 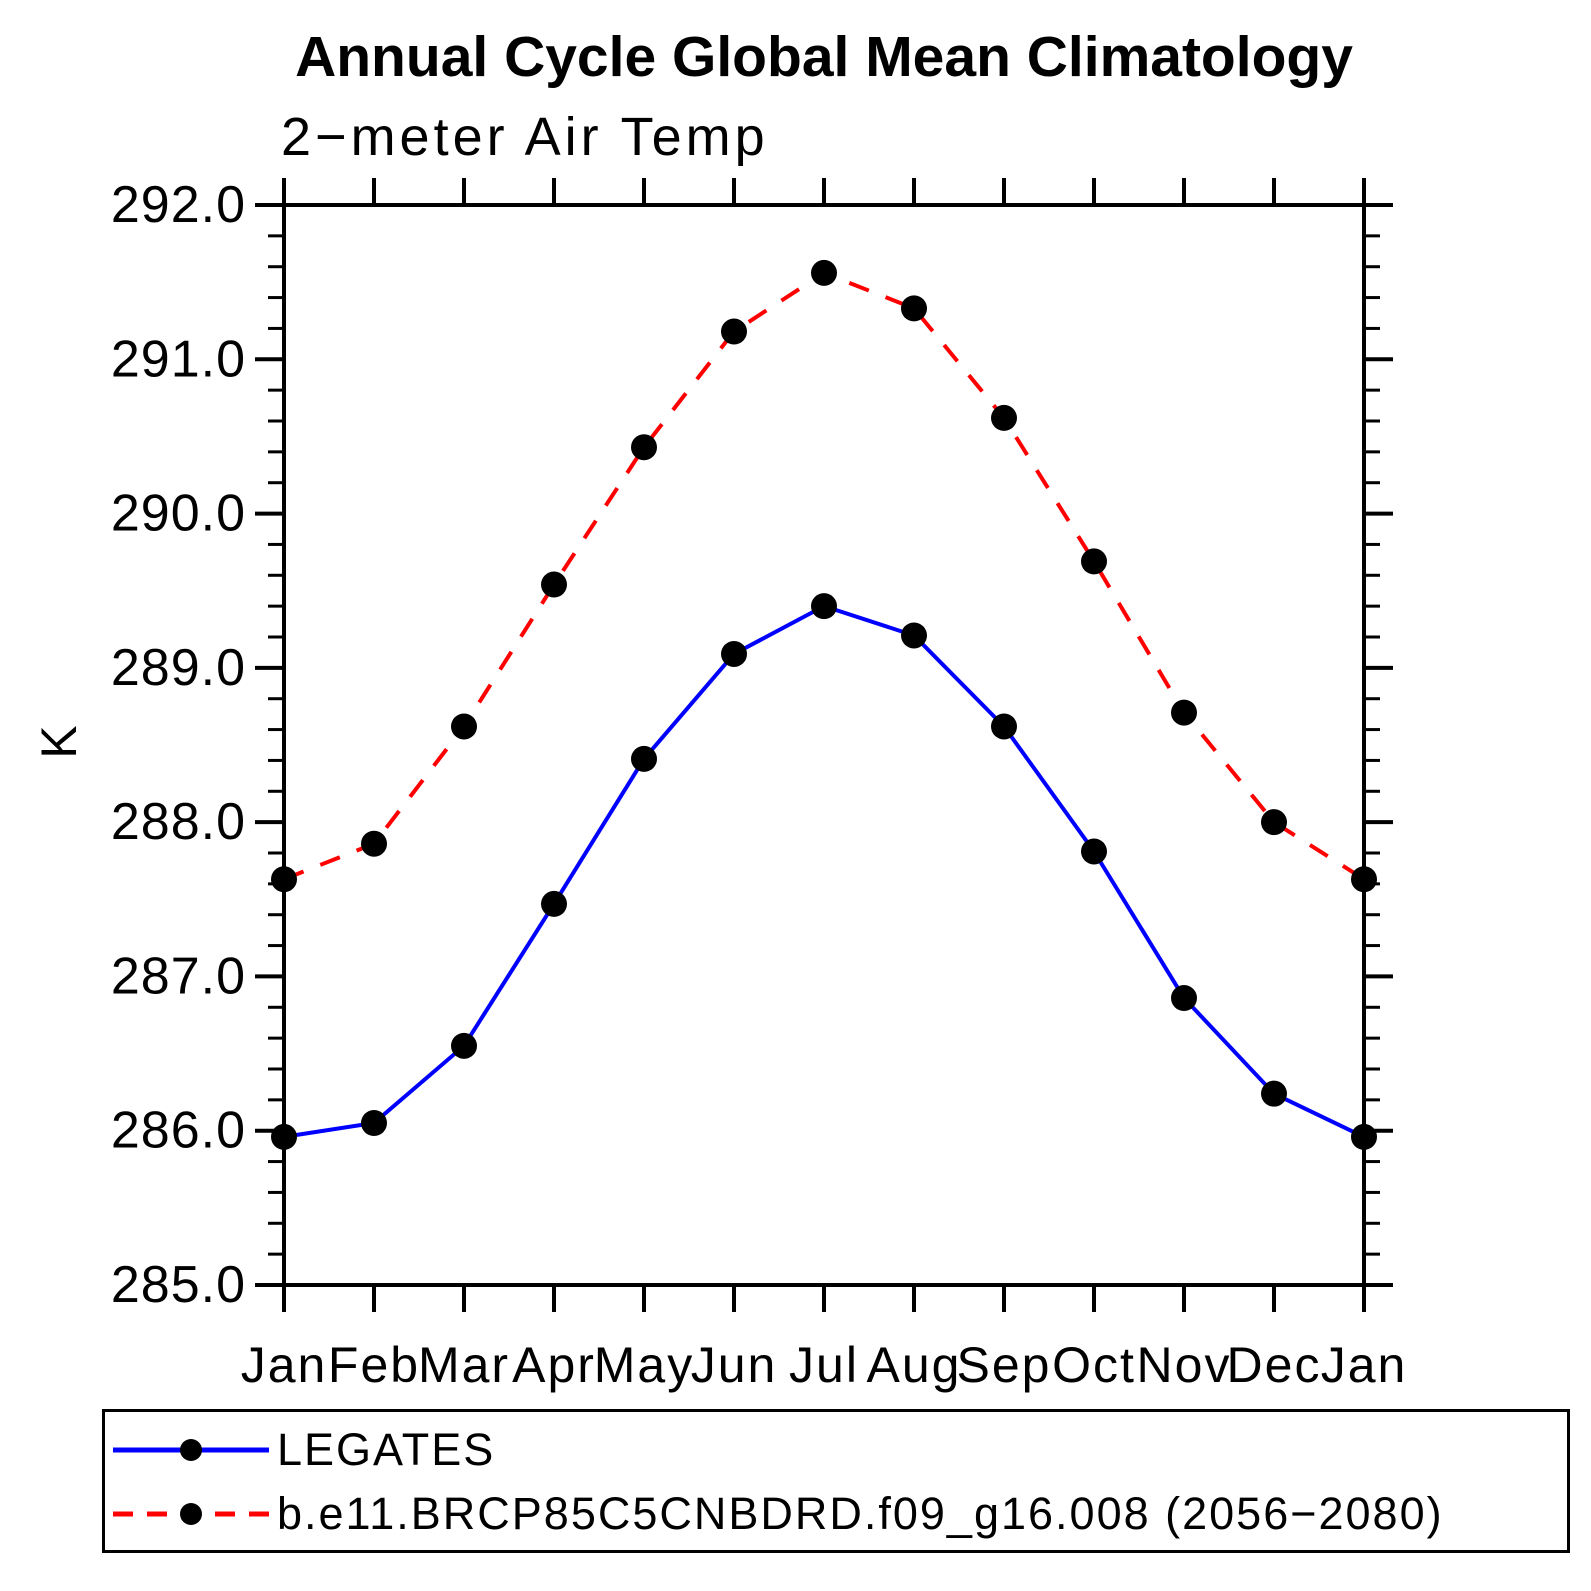 What do you see at coordinates (178, 822) in the screenshot?
I see `y-tick-label: 288.0` at bounding box center [178, 822].